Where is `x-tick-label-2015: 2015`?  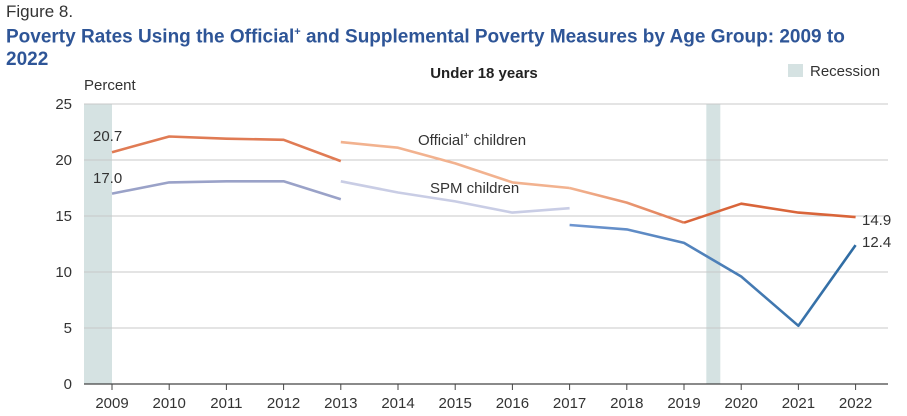 x-tick-label-2015: 2015 is located at coordinates (455, 403).